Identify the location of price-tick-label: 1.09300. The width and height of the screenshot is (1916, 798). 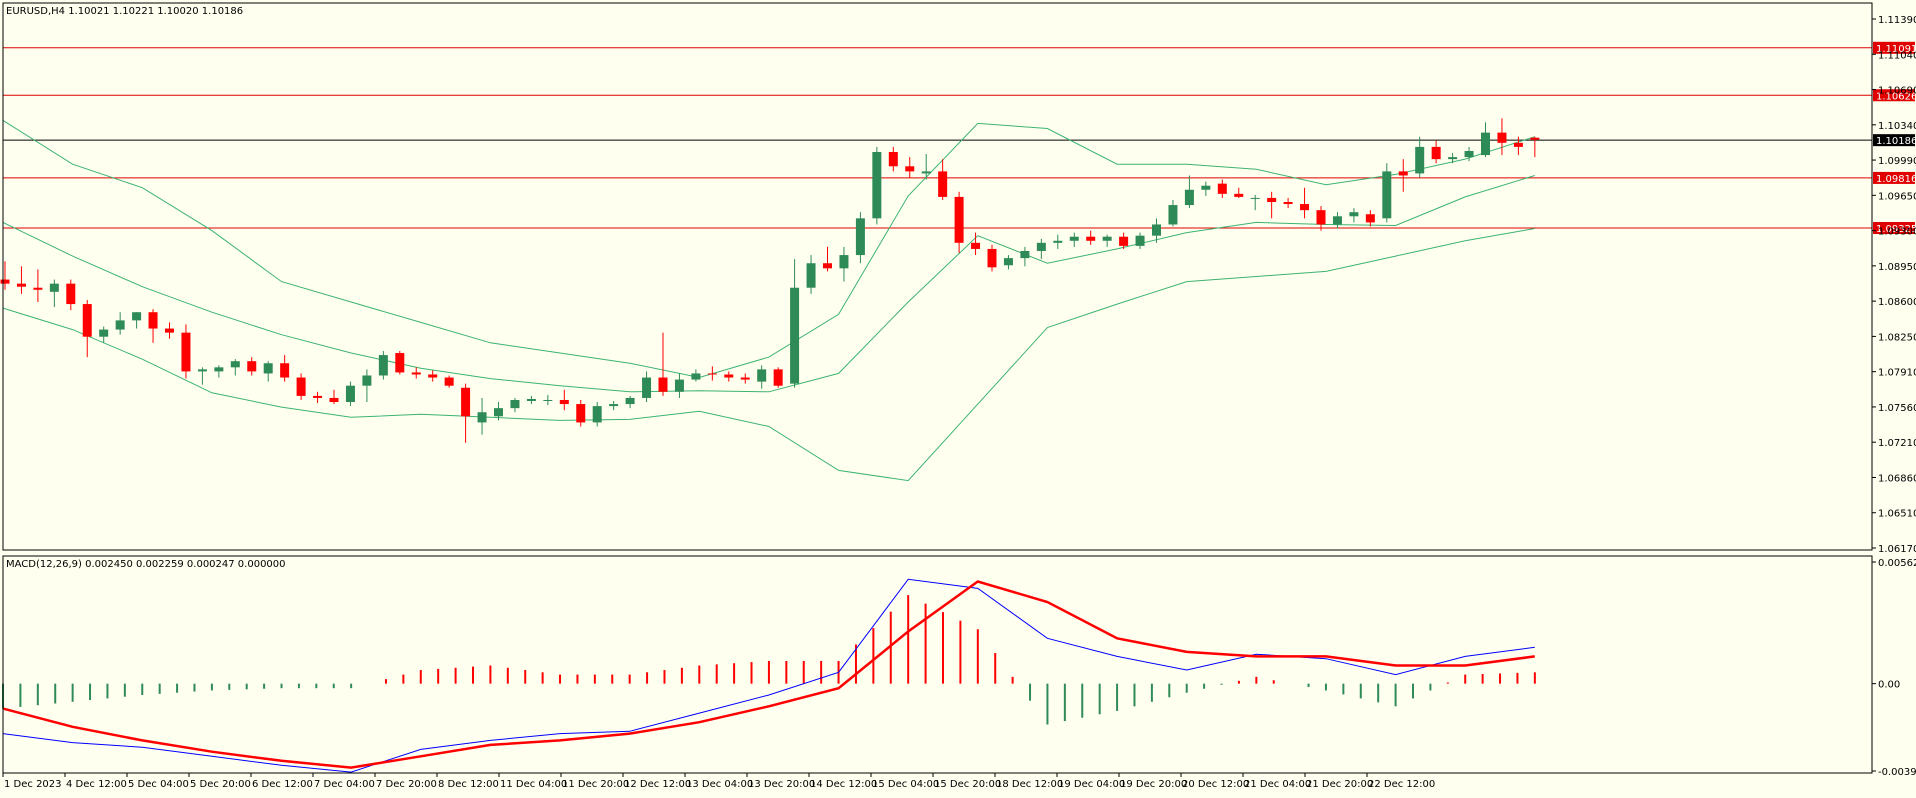
(1897, 232).